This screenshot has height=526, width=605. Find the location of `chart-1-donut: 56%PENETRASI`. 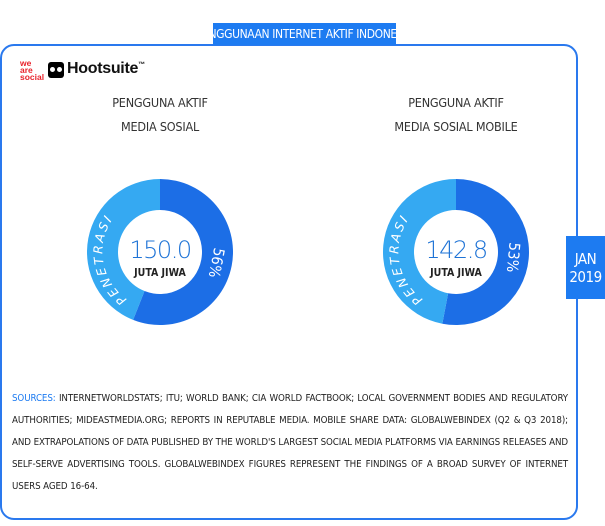

chart-1-donut: 56%PENETRASI is located at coordinates (159, 252).